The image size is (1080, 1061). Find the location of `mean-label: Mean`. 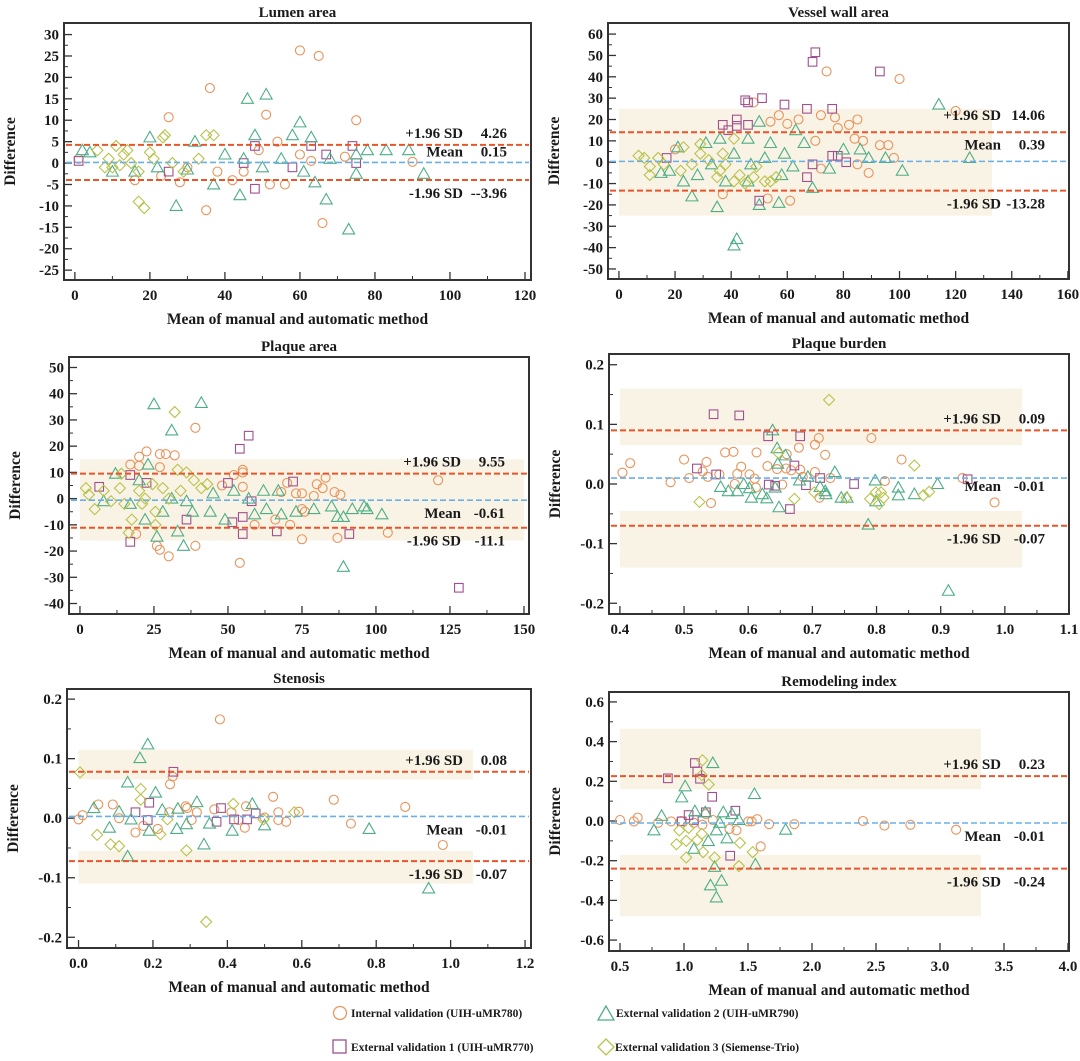

mean-label: Mean is located at coordinates (444, 152).